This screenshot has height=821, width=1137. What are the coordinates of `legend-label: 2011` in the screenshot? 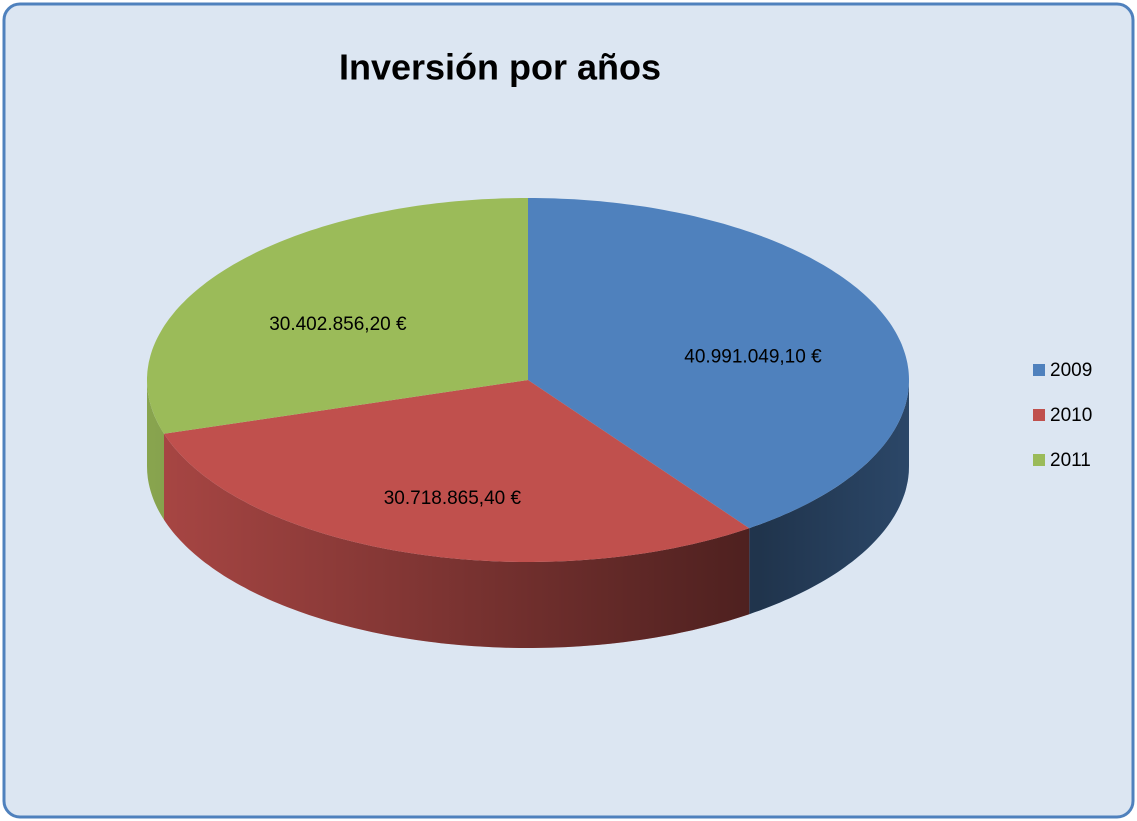 It's located at (1070, 460).